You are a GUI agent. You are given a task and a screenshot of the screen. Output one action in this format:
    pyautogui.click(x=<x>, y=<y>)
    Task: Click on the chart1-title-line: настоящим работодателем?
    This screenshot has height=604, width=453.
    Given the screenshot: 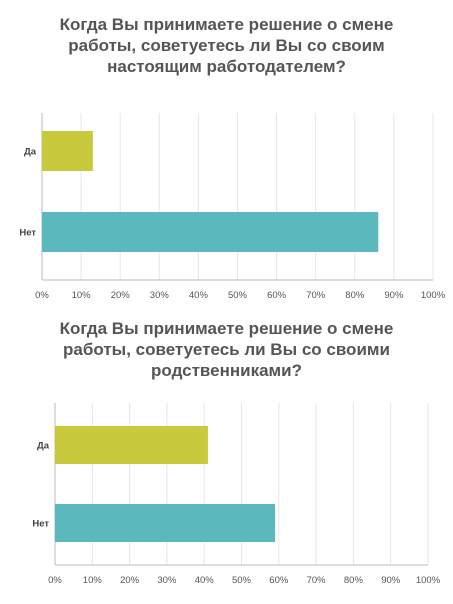 What is the action you would take?
    pyautogui.click(x=226, y=66)
    